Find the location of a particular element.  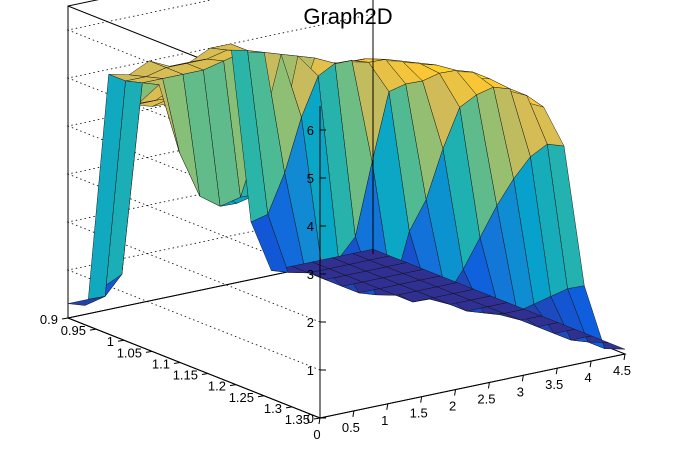

z-tick-label-6: 6 is located at coordinates (310, 130).